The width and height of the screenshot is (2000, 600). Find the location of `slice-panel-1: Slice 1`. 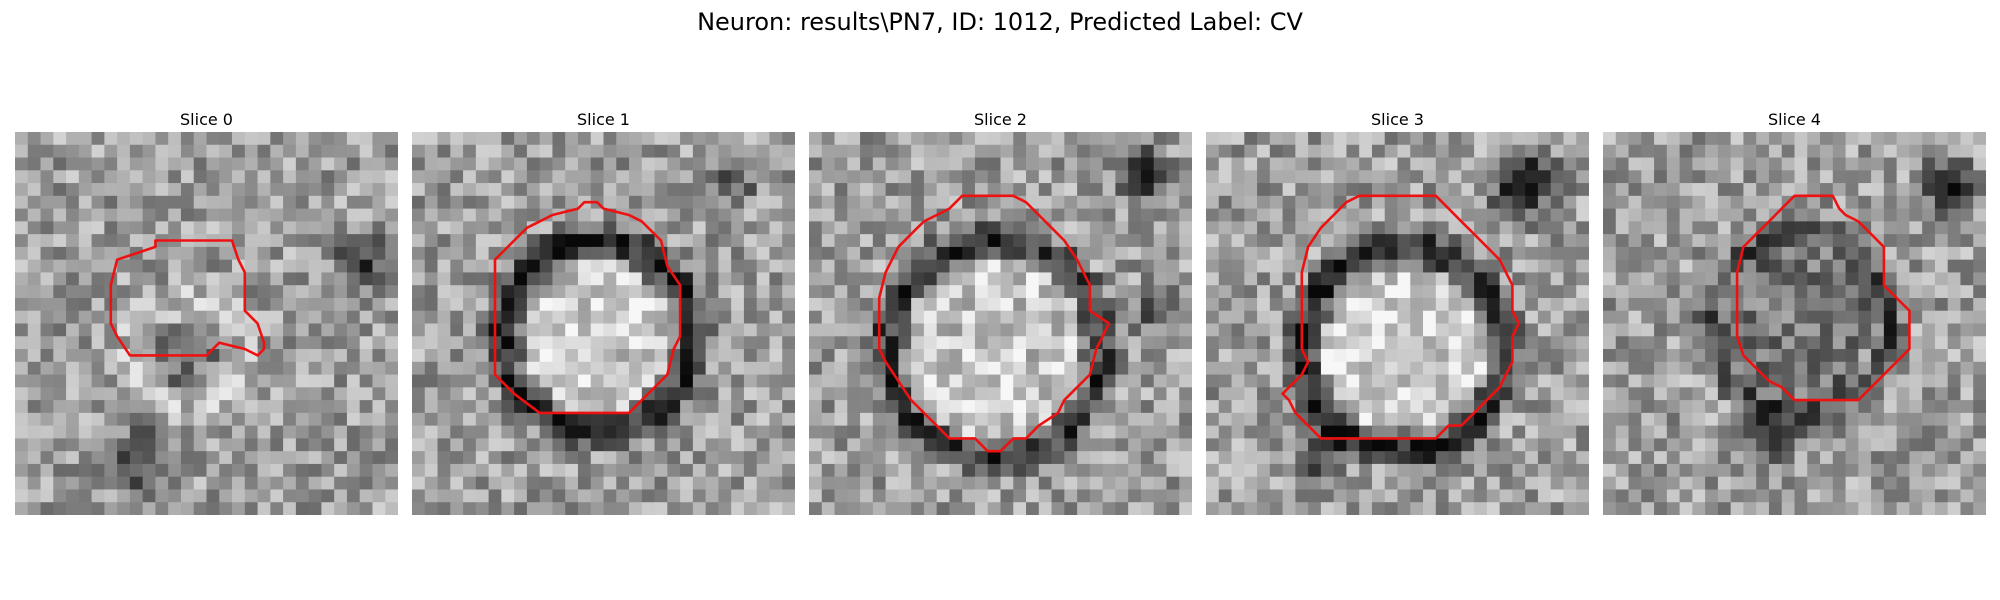

slice-panel-1: Slice 1 is located at coordinates (603, 312).